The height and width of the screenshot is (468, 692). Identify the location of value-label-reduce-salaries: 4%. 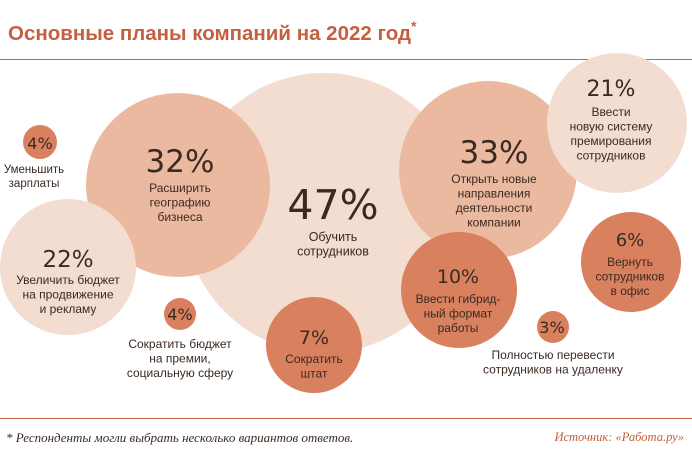
(39, 143).